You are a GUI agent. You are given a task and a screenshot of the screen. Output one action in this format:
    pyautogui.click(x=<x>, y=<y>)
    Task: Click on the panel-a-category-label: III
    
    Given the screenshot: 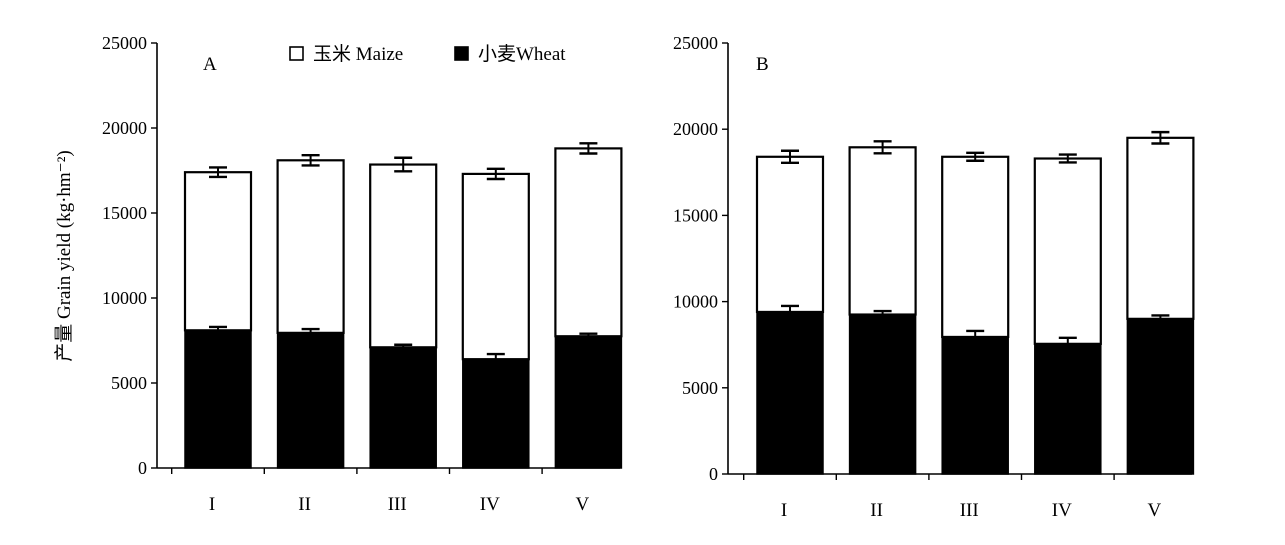 What is the action you would take?
    pyautogui.click(x=397, y=504)
    